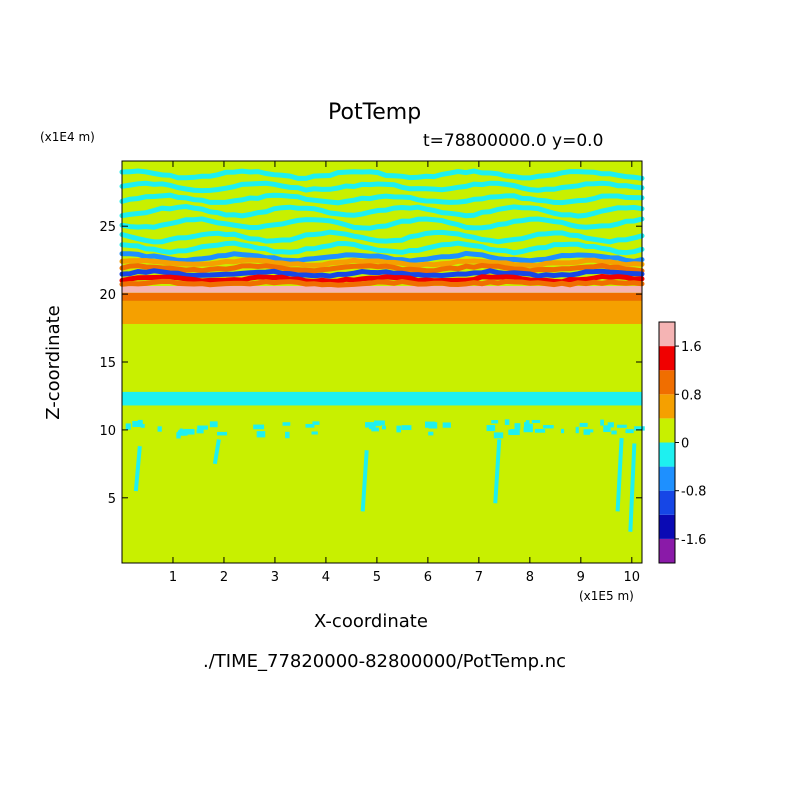 The height and width of the screenshot is (804, 804). I want to click on colorbar-tick-label: 0, so click(685, 444).